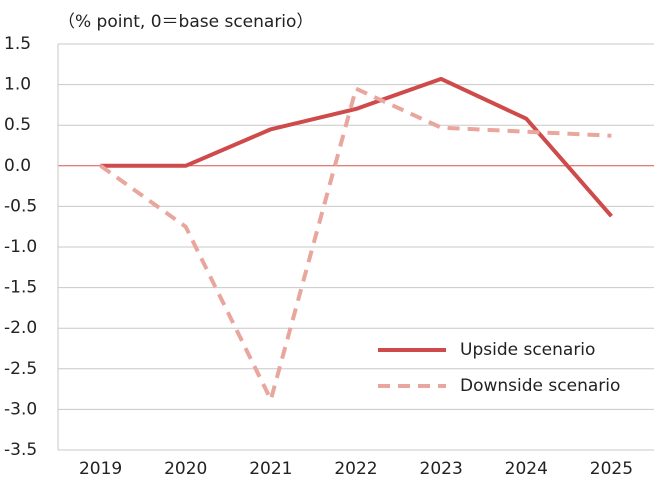  Describe the element at coordinates (540, 386) in the screenshot. I see `legend-label: Downside scenario` at that location.